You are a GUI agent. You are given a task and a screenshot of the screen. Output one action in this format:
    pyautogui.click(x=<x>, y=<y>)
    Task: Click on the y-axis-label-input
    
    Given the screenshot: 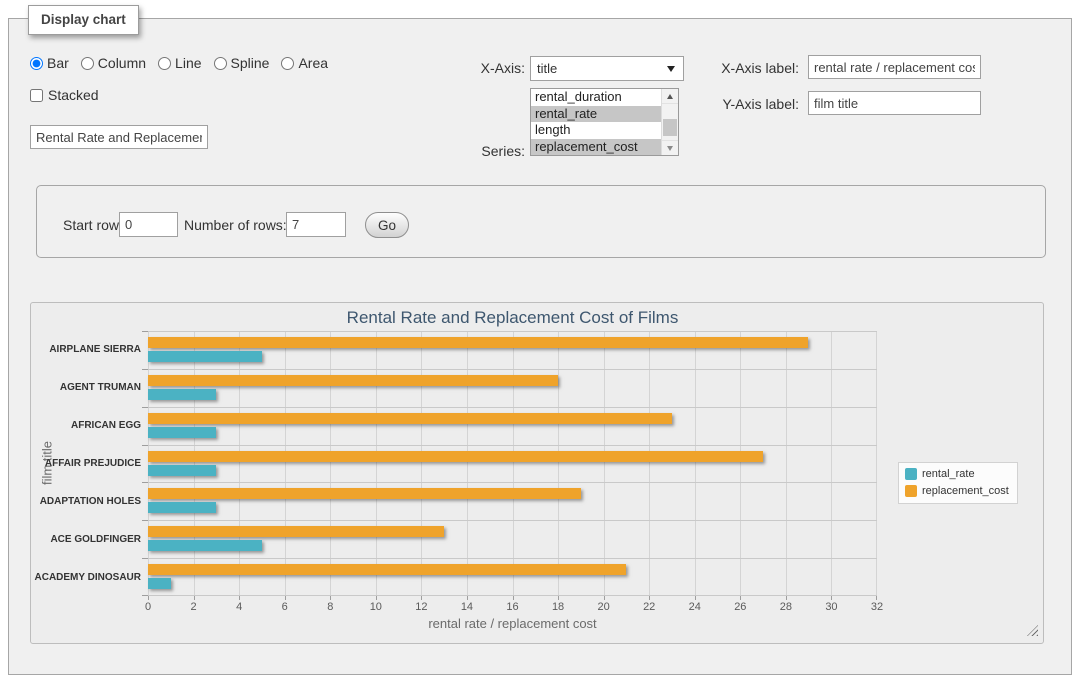 What is the action you would take?
    pyautogui.click(x=894, y=103)
    